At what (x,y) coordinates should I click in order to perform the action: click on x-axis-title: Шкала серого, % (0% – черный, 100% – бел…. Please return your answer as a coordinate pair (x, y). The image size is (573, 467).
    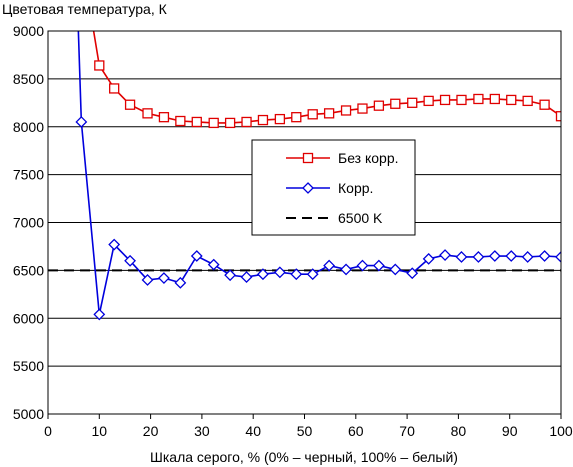
    Looking at the image, I should click on (304, 457).